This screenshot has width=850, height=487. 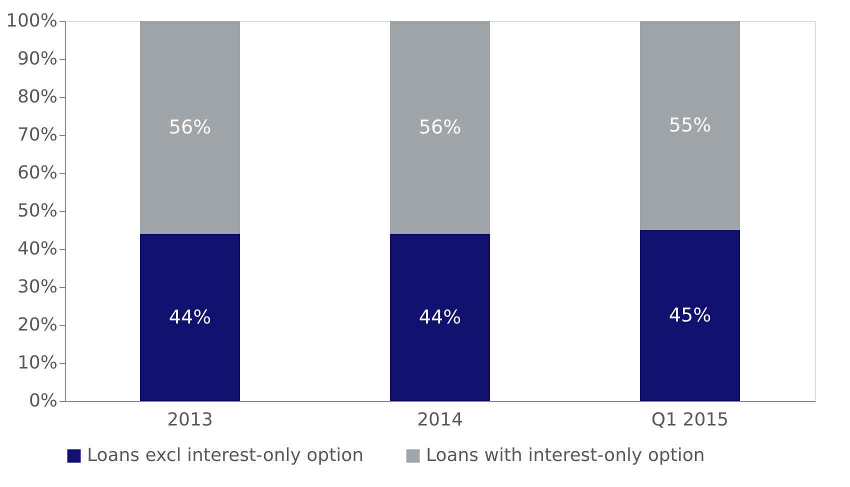 I want to click on legend-label: Loans with interest-only option, so click(x=565, y=455).